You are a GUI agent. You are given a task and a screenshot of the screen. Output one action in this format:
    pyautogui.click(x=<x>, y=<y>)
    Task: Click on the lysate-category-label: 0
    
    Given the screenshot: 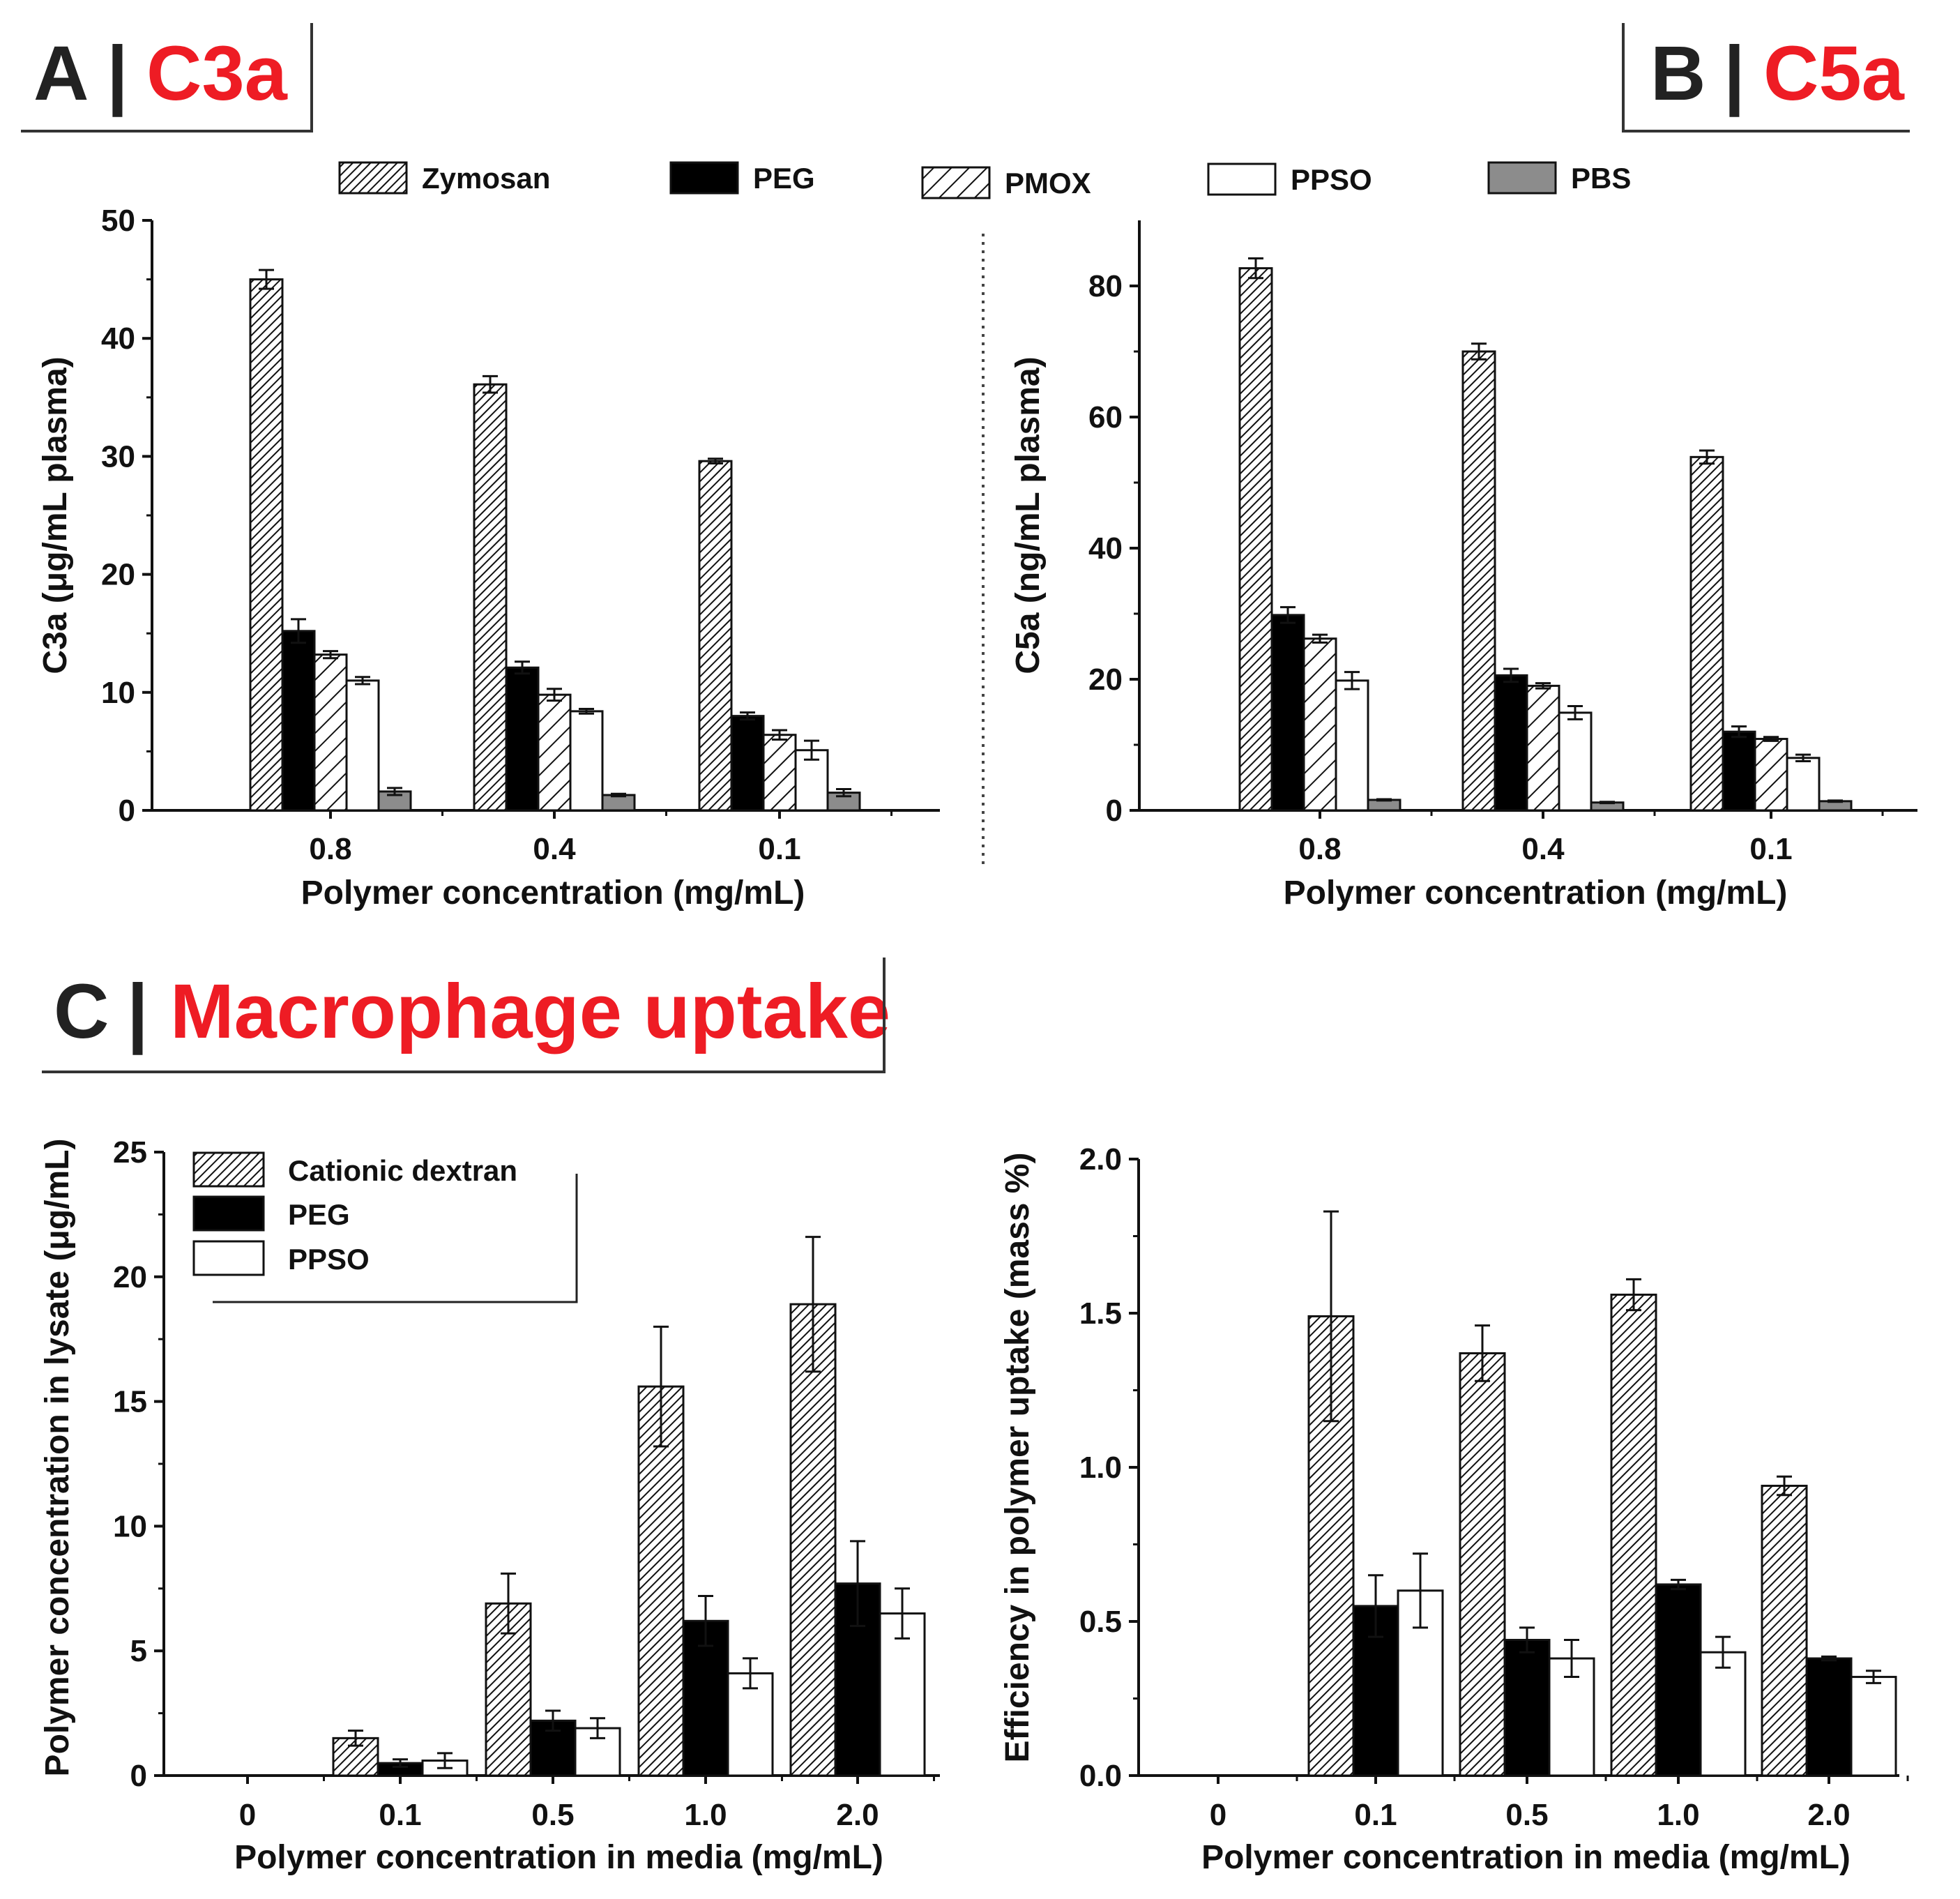 What is the action you would take?
    pyautogui.click(x=248, y=1815)
    